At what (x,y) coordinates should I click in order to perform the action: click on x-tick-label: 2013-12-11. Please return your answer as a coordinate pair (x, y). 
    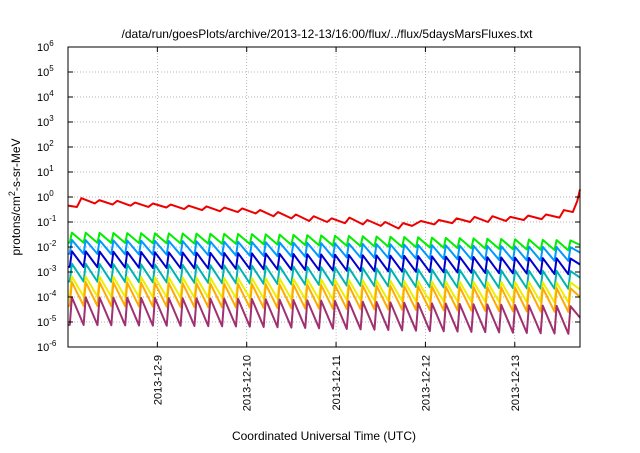
    Looking at the image, I should click on (337, 382).